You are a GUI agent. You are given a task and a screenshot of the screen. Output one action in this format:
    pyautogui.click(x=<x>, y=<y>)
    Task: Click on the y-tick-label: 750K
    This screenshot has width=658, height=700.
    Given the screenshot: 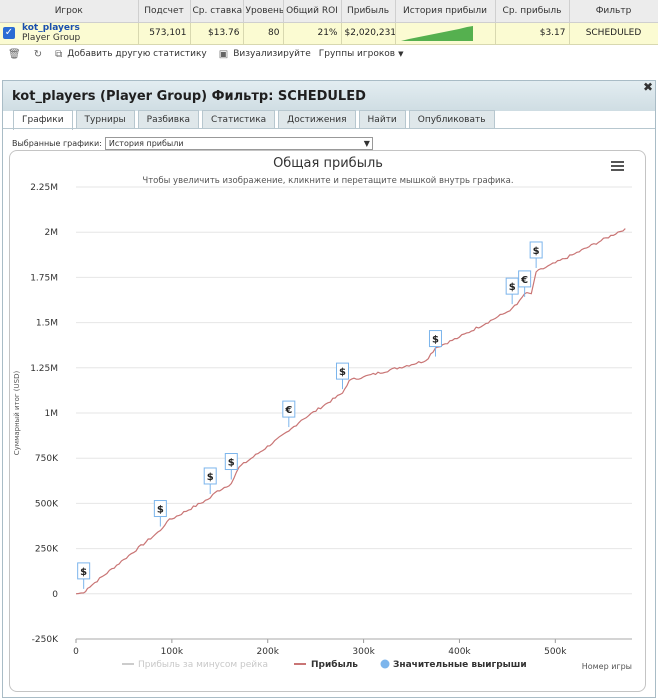 What is the action you would take?
    pyautogui.click(x=47, y=459)
    